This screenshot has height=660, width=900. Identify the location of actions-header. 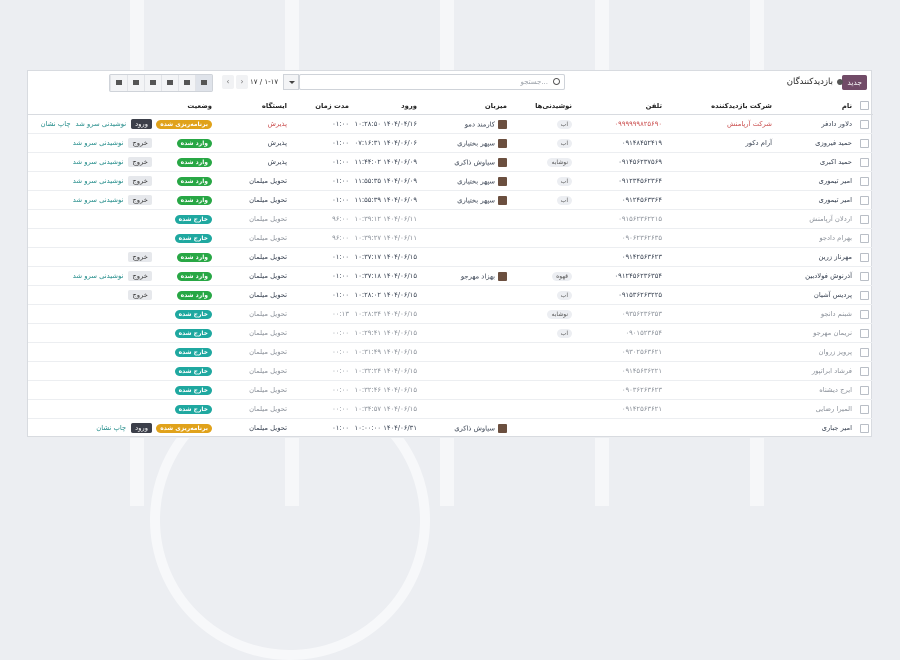
(92, 106).